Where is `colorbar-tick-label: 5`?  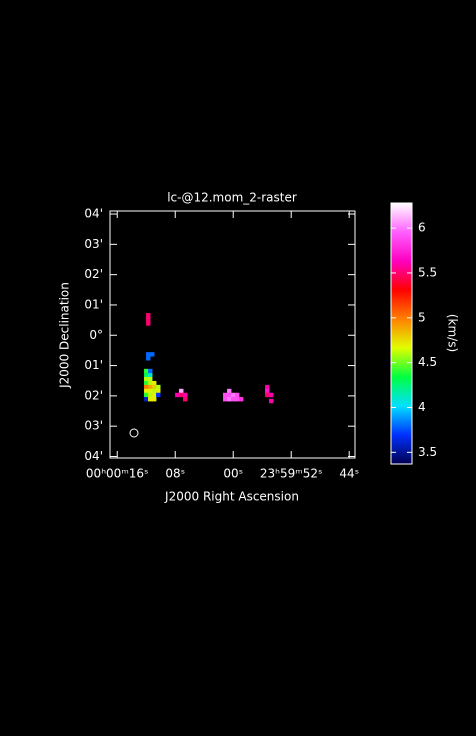 colorbar-tick-label: 5 is located at coordinates (422, 317).